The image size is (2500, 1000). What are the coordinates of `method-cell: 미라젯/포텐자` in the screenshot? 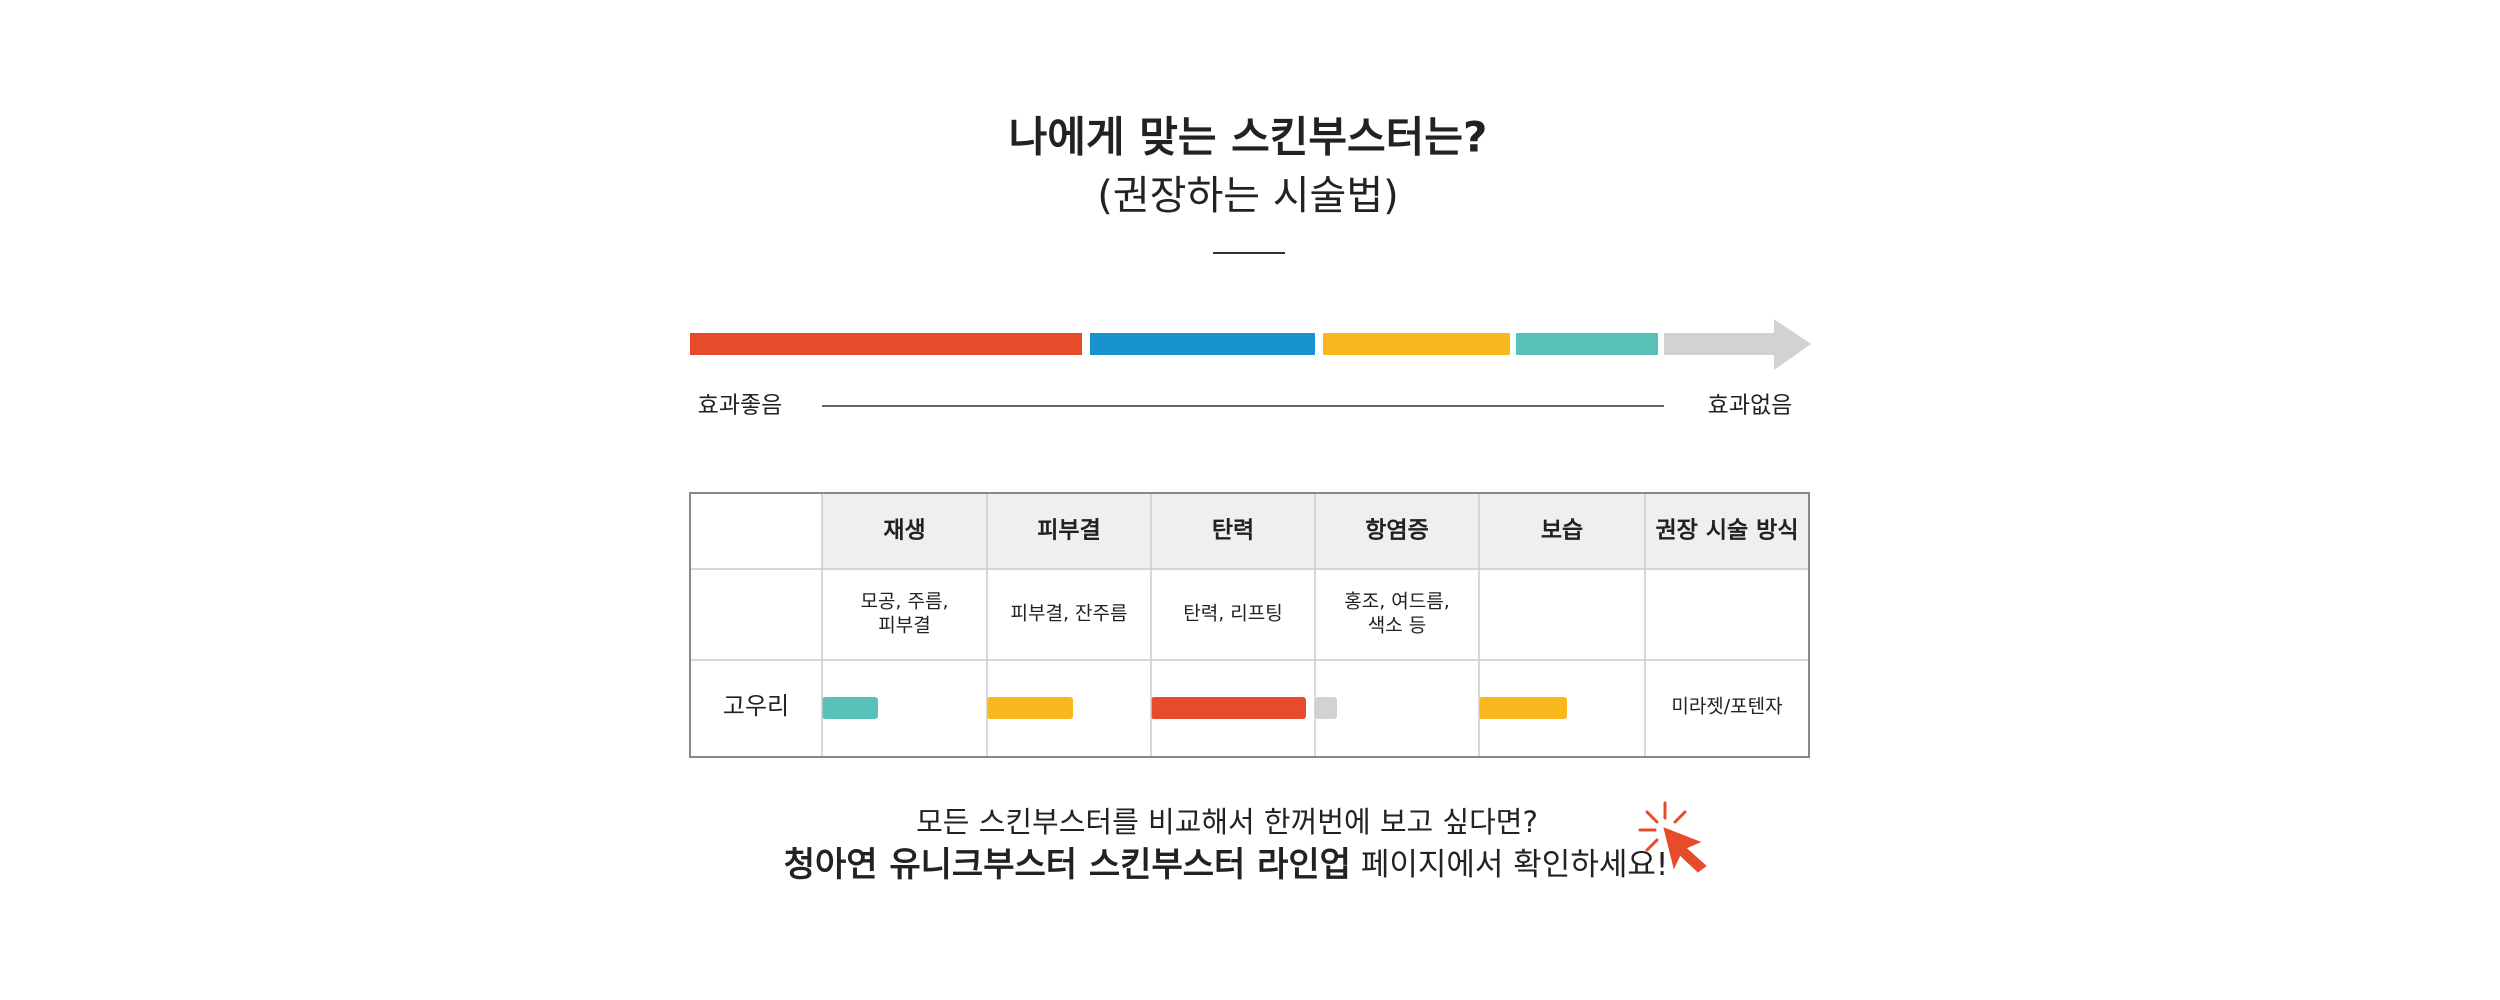 It's located at (1726, 707).